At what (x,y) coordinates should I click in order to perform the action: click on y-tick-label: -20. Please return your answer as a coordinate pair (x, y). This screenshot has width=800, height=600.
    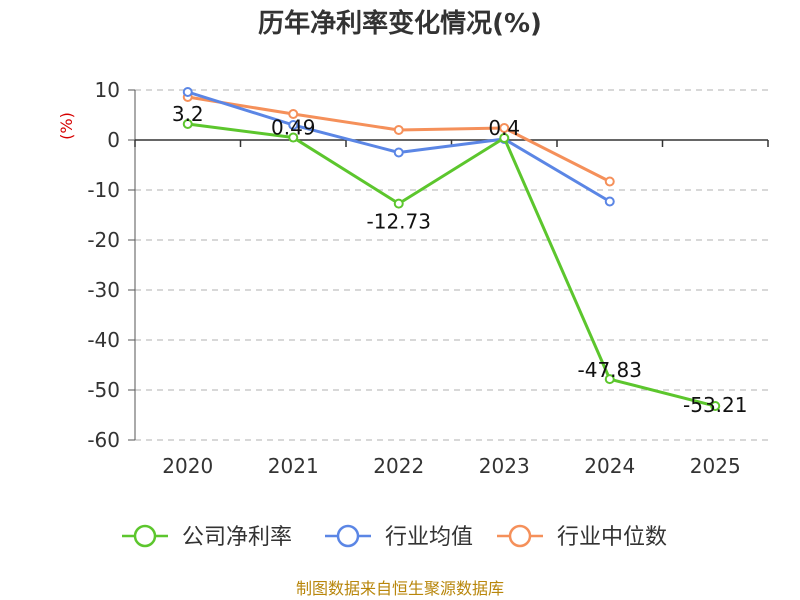
    Looking at the image, I should click on (103, 240).